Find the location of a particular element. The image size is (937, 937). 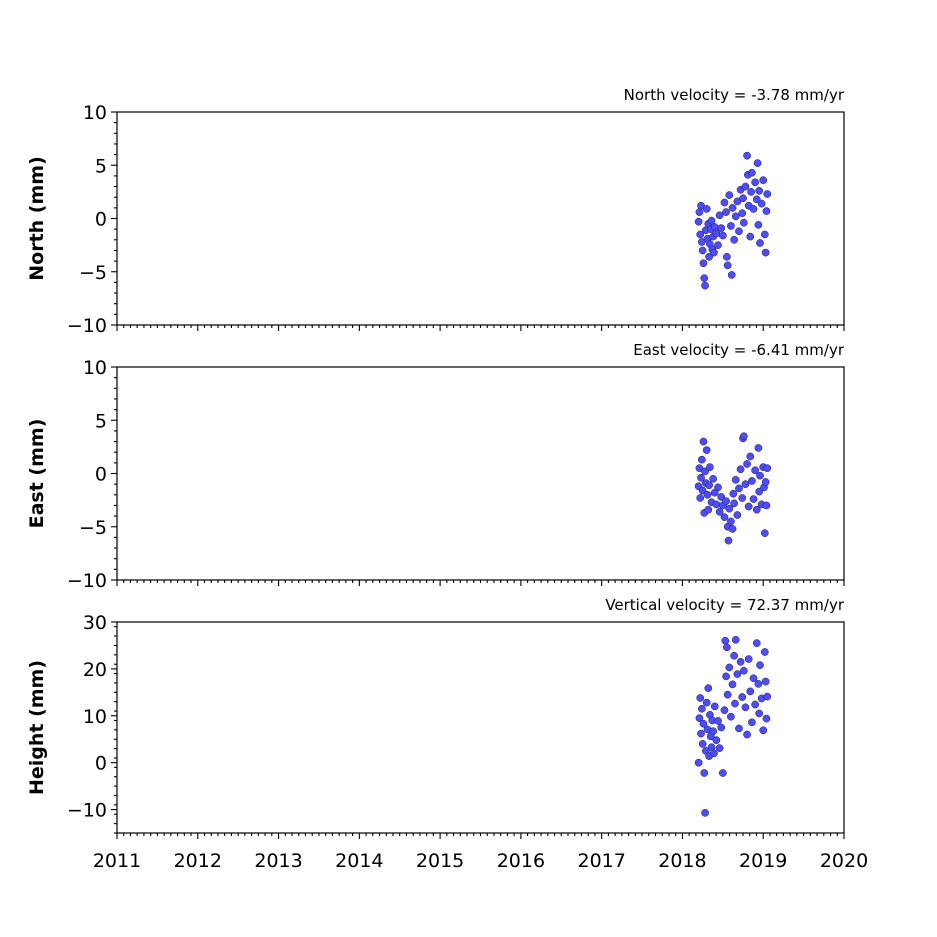

east-ylabel: East (mm) is located at coordinates (37, 474).